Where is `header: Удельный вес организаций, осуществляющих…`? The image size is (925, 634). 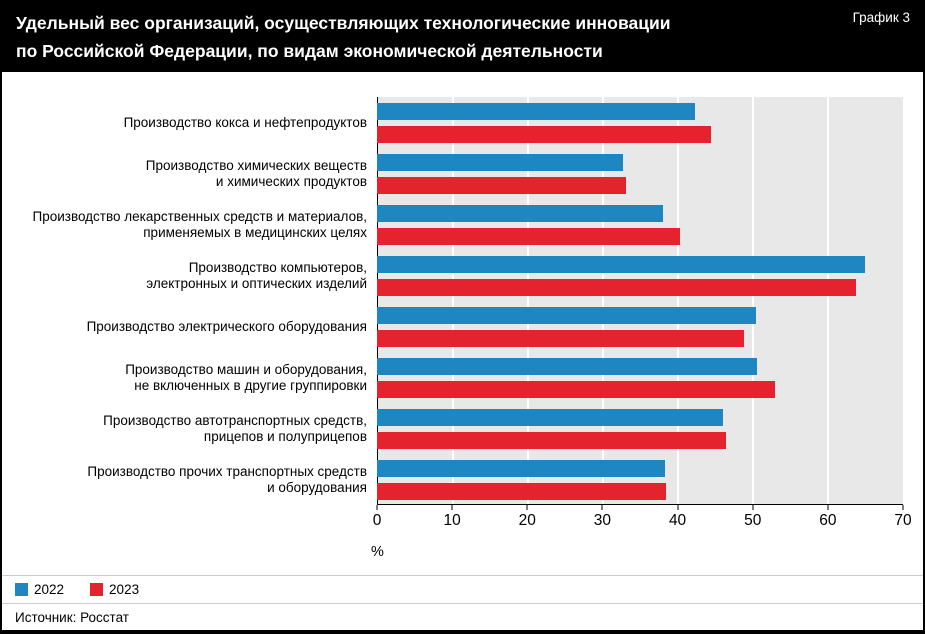 header: Удельный вес организаций, осуществляющих… is located at coordinates (462, 36).